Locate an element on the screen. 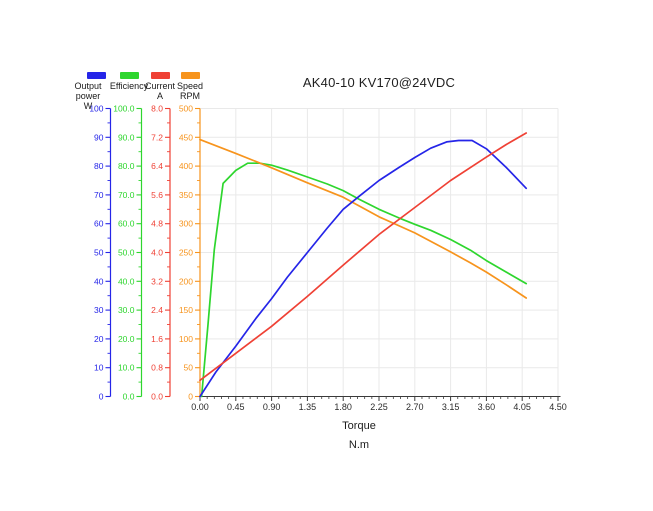 Image resolution: width=653 pixels, height=511 pixels. y-tick-label-current: 7.2 is located at coordinates (157, 137).